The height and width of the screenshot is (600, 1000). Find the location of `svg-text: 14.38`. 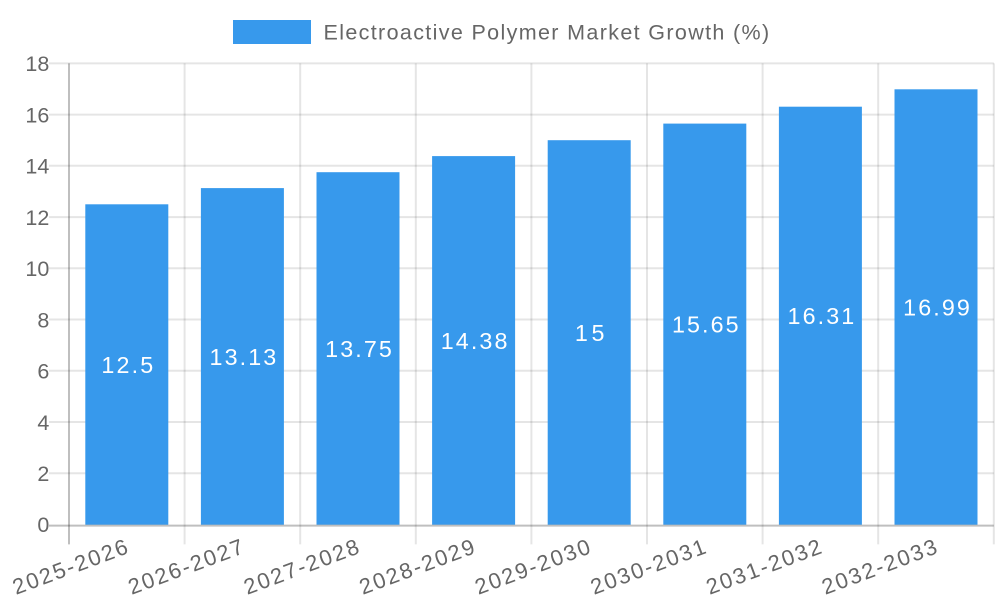

svg-text: 14.38 is located at coordinates (474, 341).